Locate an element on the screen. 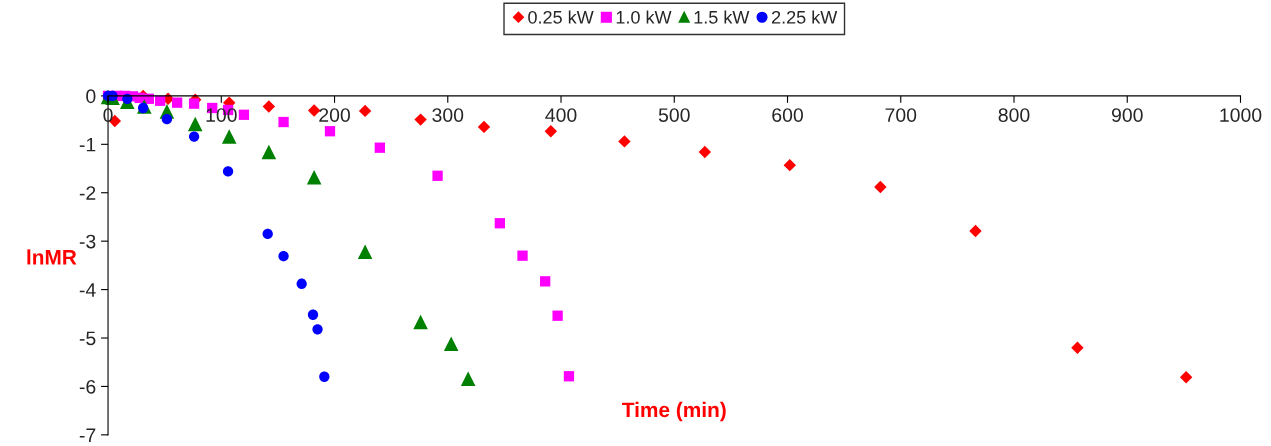 This screenshot has height=446, width=1271. legend-label: 0.25 kW is located at coordinates (561, 17).